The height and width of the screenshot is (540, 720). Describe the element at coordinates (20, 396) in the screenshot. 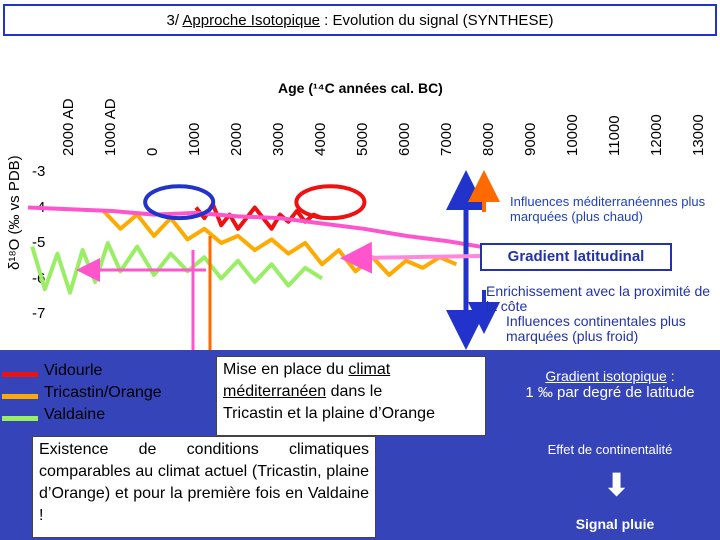

I see `legend-swatch-tricastin` at that location.